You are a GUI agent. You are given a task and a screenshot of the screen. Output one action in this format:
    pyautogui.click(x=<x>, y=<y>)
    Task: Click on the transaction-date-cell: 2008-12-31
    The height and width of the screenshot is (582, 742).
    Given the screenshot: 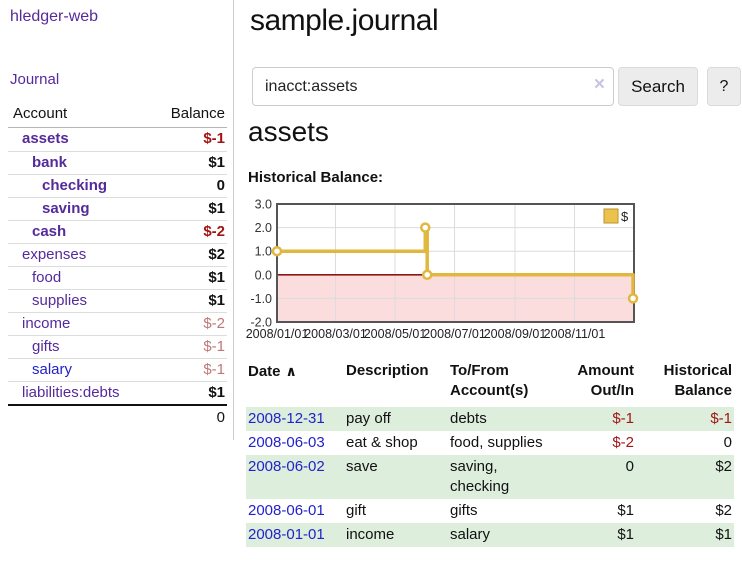 What is the action you would take?
    pyautogui.click(x=295, y=419)
    